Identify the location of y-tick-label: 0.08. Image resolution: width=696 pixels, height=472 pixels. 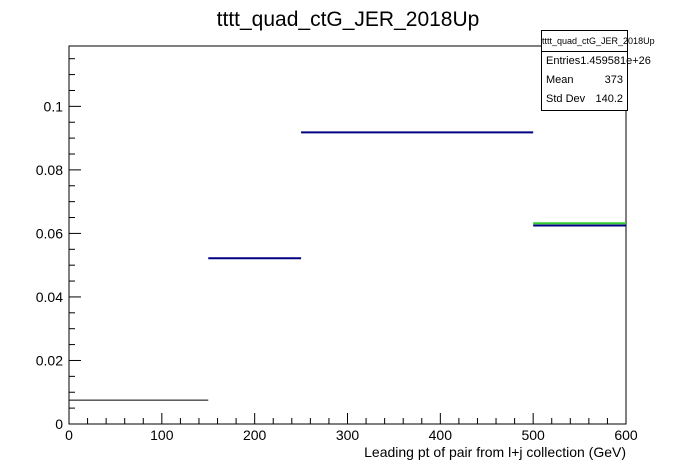
(49, 170).